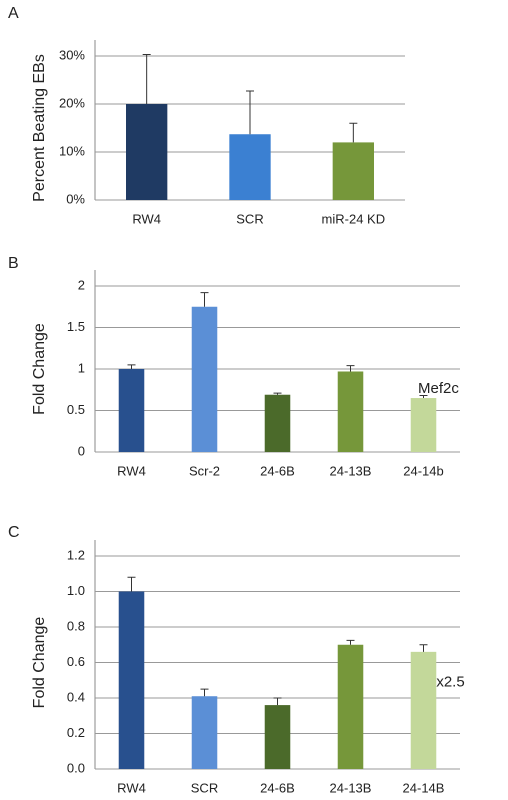 The width and height of the screenshot is (508, 800). Describe the element at coordinates (13, 13) in the screenshot. I see `panel-label: A` at that location.